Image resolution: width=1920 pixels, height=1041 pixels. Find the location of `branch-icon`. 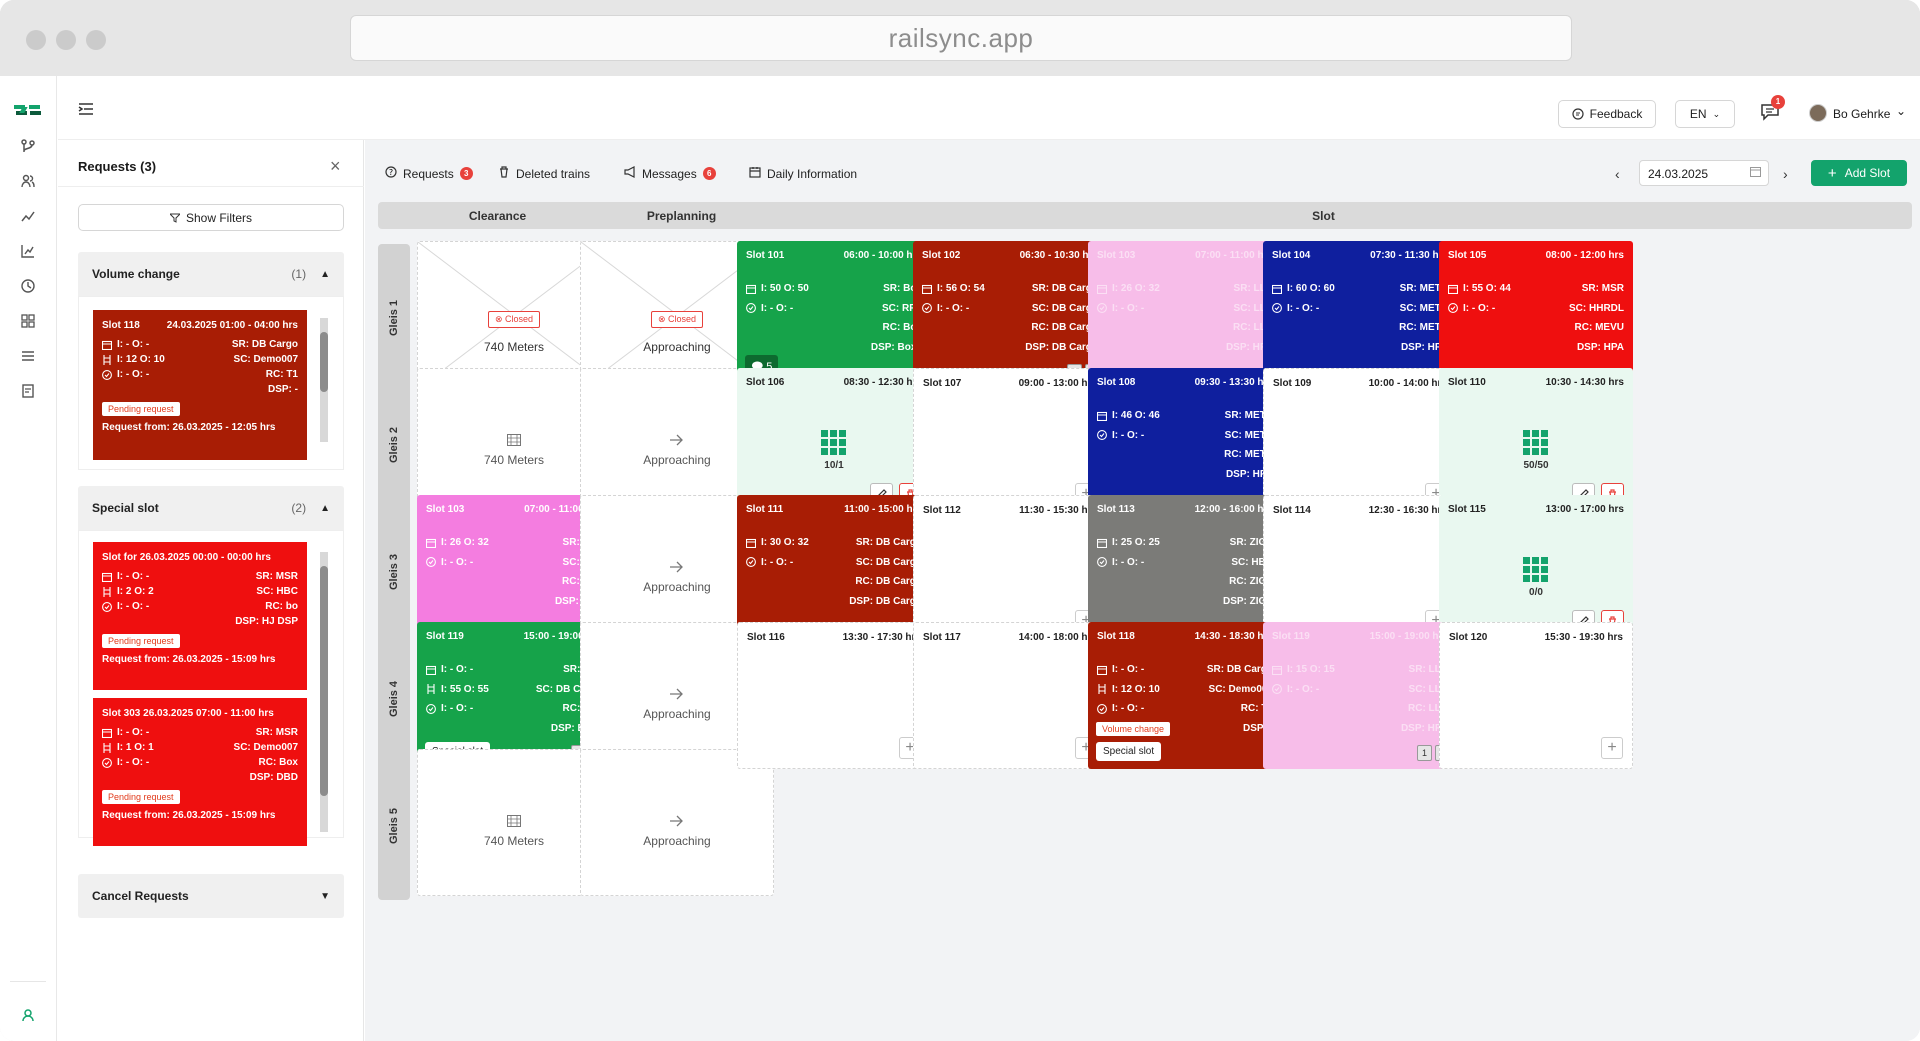

branch-icon is located at coordinates (28, 146).